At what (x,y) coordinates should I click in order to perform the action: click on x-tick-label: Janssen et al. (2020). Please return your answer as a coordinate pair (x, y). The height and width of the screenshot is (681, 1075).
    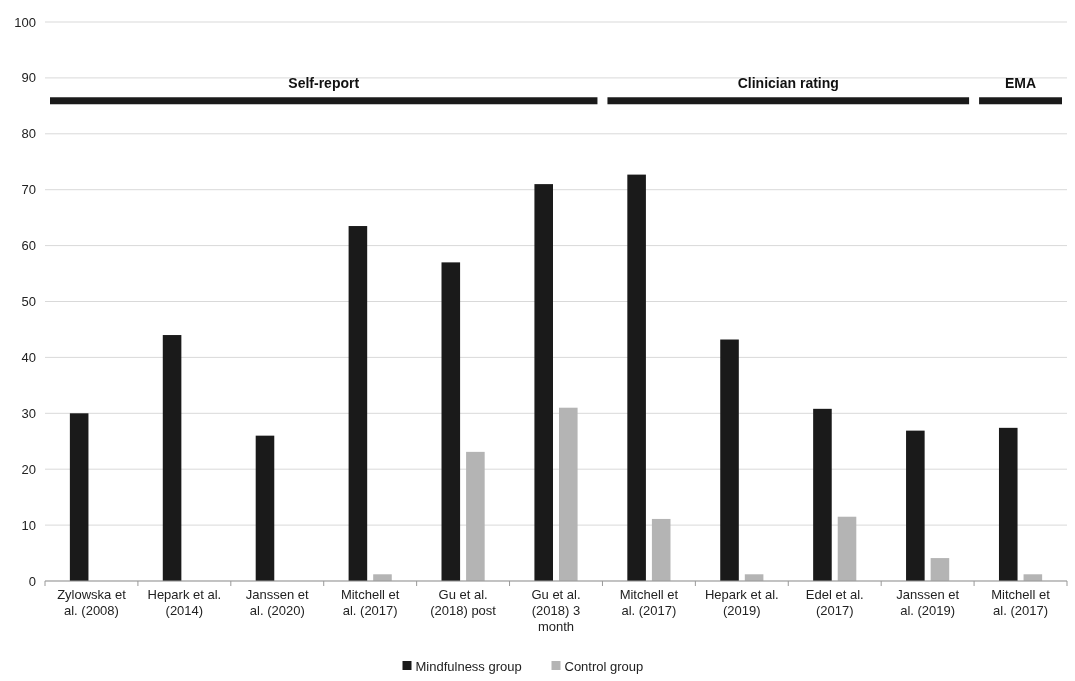
    Looking at the image, I should click on (277, 602).